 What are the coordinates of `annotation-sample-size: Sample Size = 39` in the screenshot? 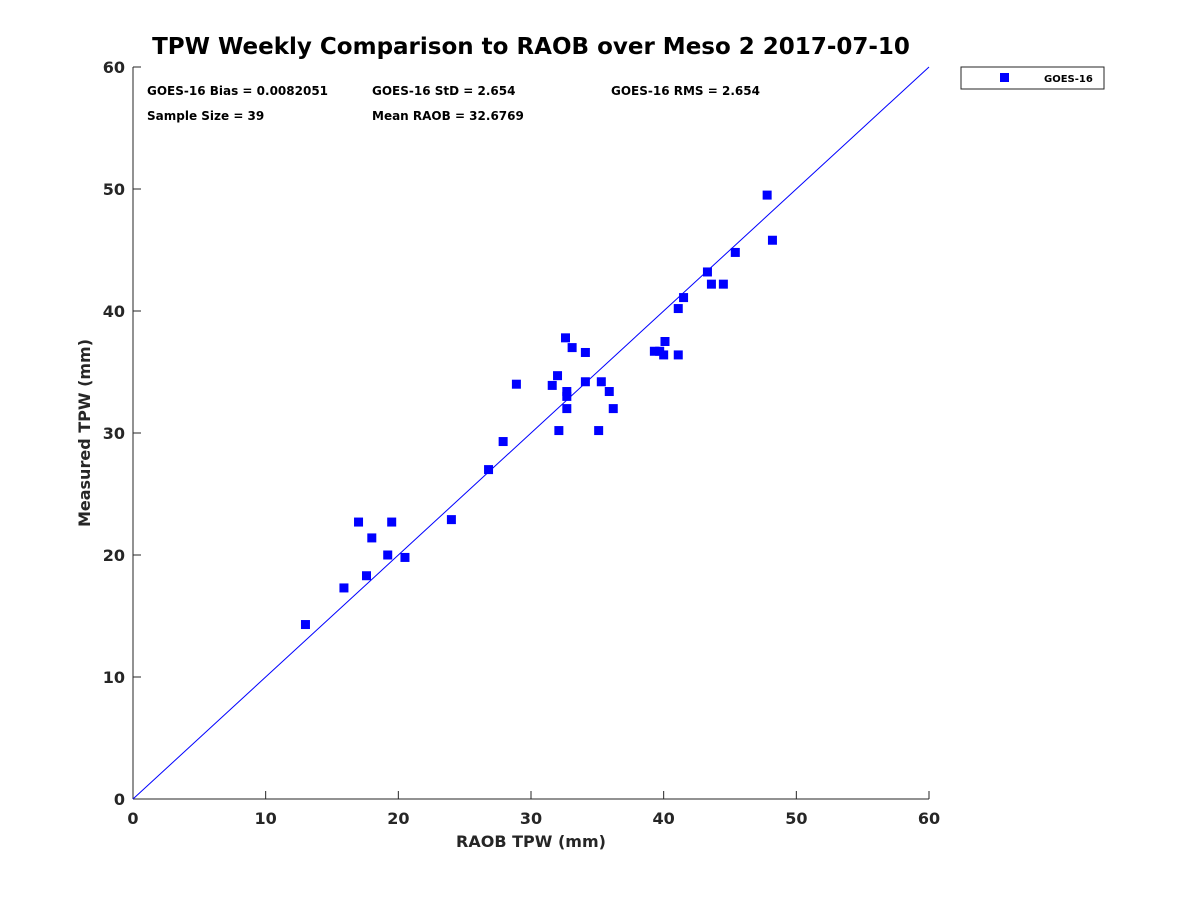 It's located at (205, 116).